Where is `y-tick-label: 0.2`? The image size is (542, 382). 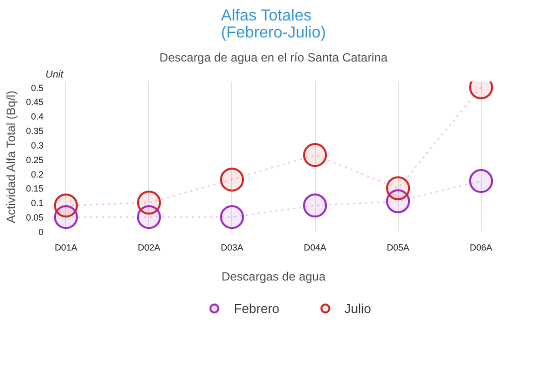
y-tick-label: 0.2 is located at coordinates (37, 174).